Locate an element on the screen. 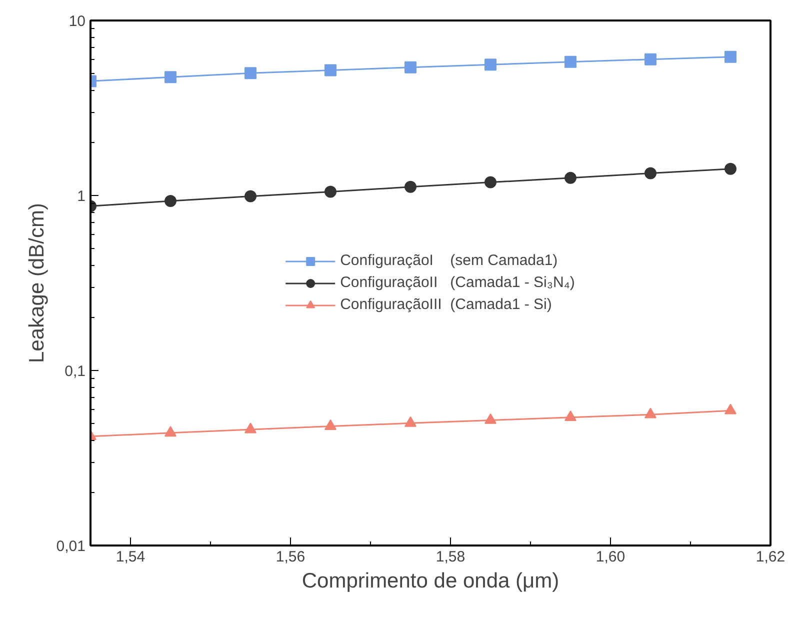  y-tick-label: 0,1 is located at coordinates (75, 371).